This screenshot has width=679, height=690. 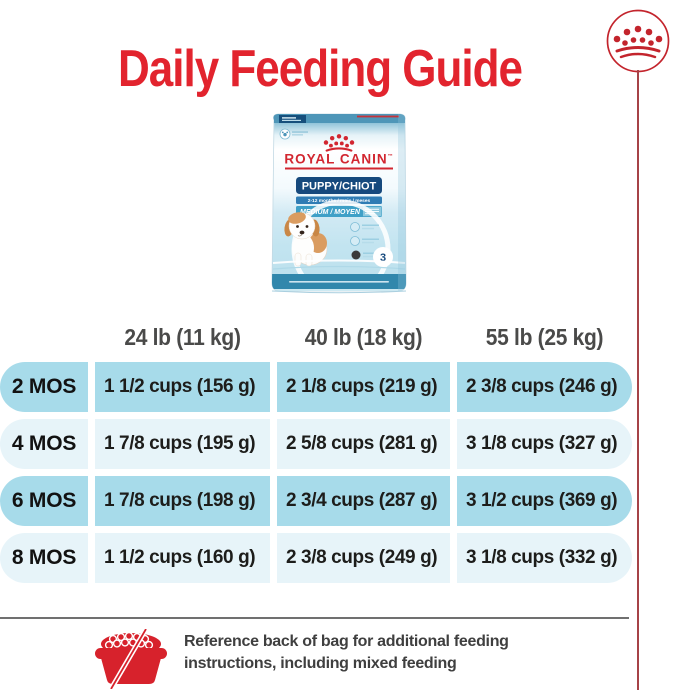 I want to click on value-cell: 3 1/8 cups (332 g), so click(x=544, y=558).